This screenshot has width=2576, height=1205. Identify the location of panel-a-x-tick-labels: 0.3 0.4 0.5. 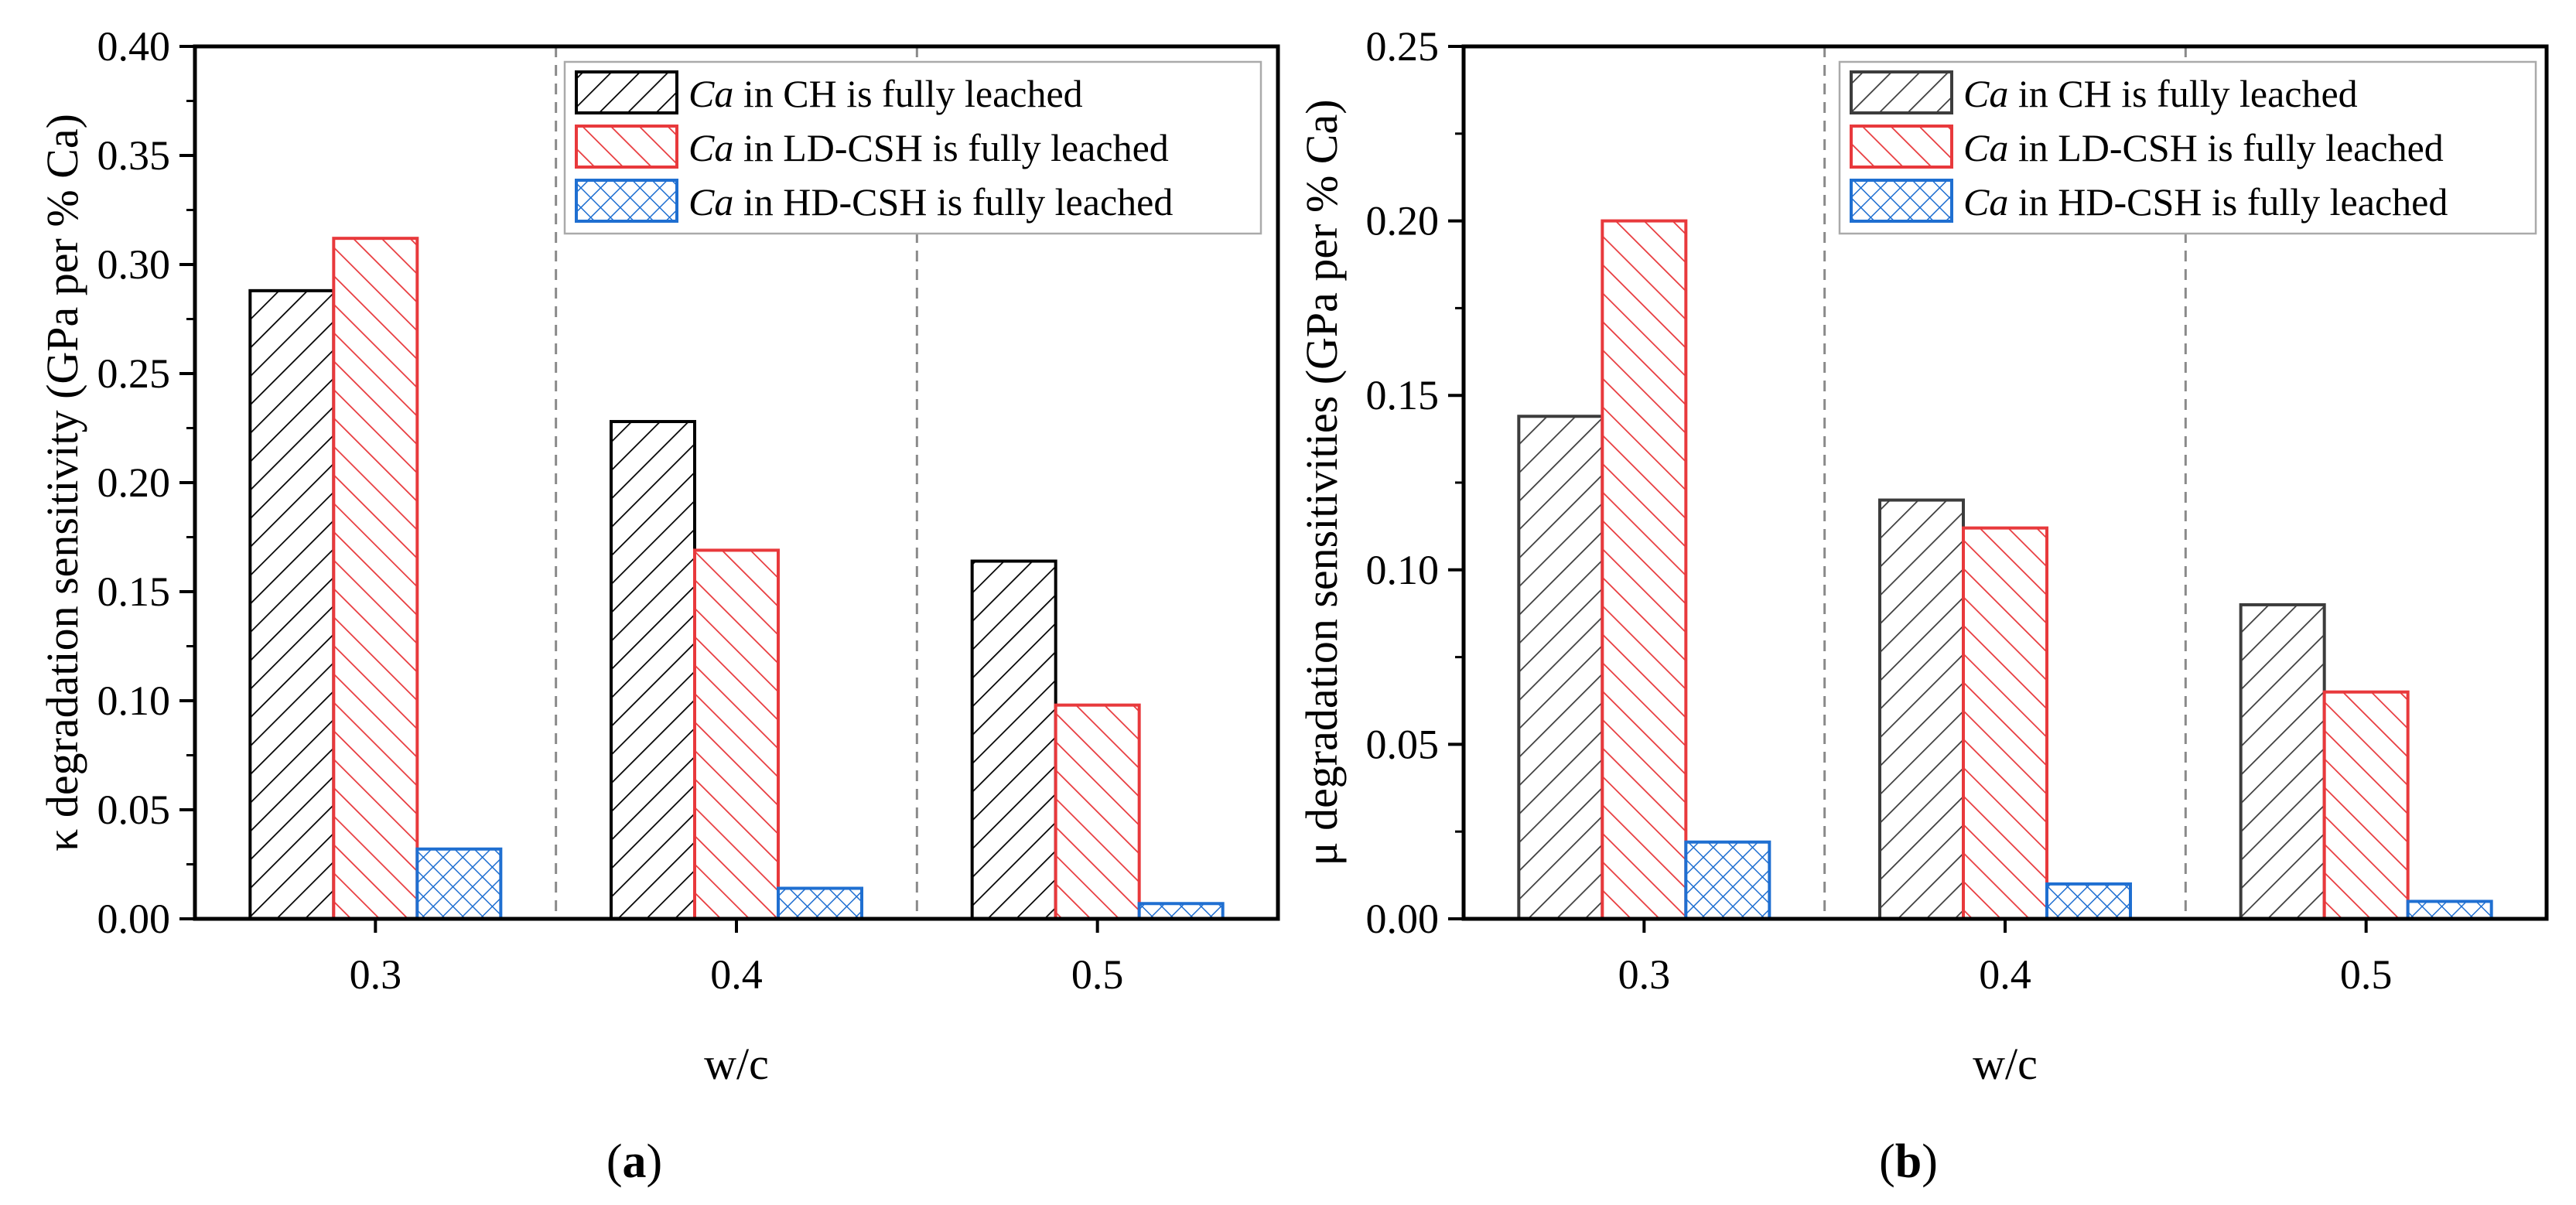
(737, 974).